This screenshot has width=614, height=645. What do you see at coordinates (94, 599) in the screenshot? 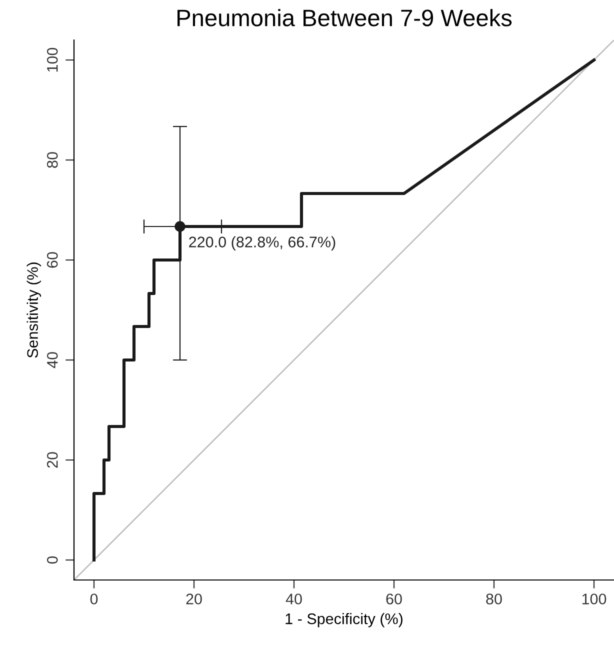
I see `x-tick-label: 0` at bounding box center [94, 599].